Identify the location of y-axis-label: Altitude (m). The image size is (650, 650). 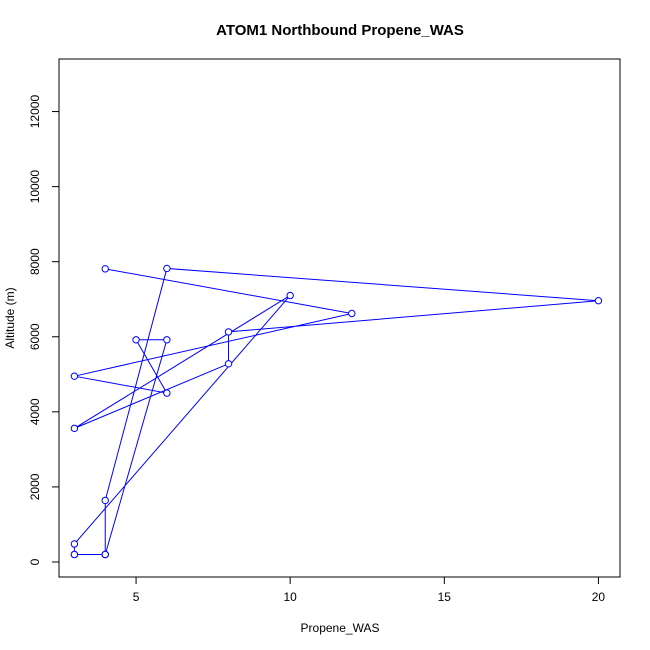
(10, 317).